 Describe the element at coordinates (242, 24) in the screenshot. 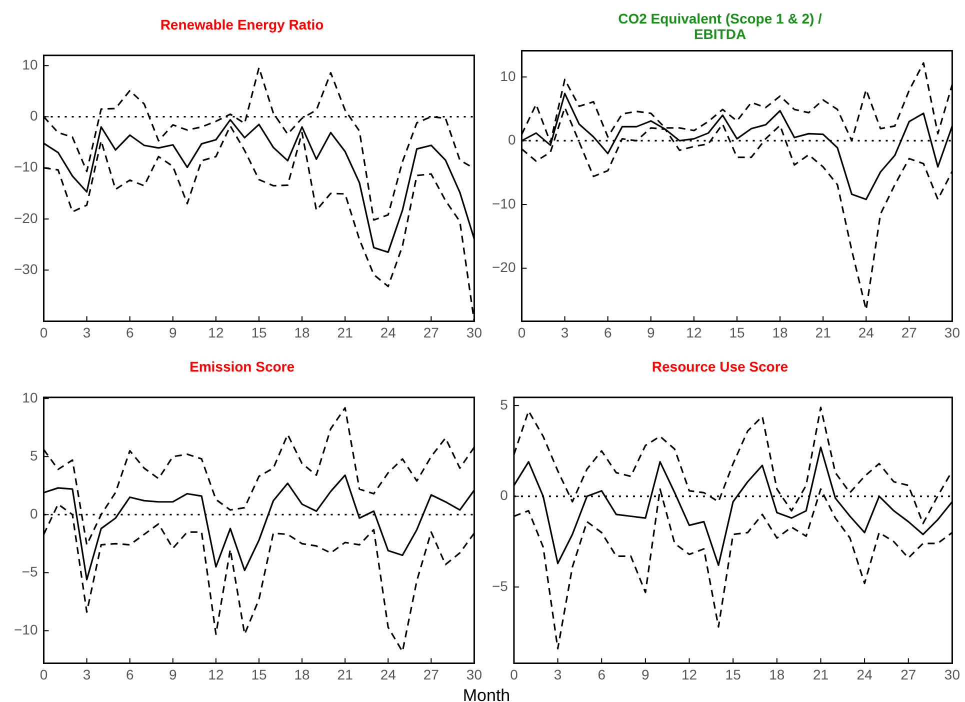

I see `chart-title: Renewable Energy Ratio` at that location.